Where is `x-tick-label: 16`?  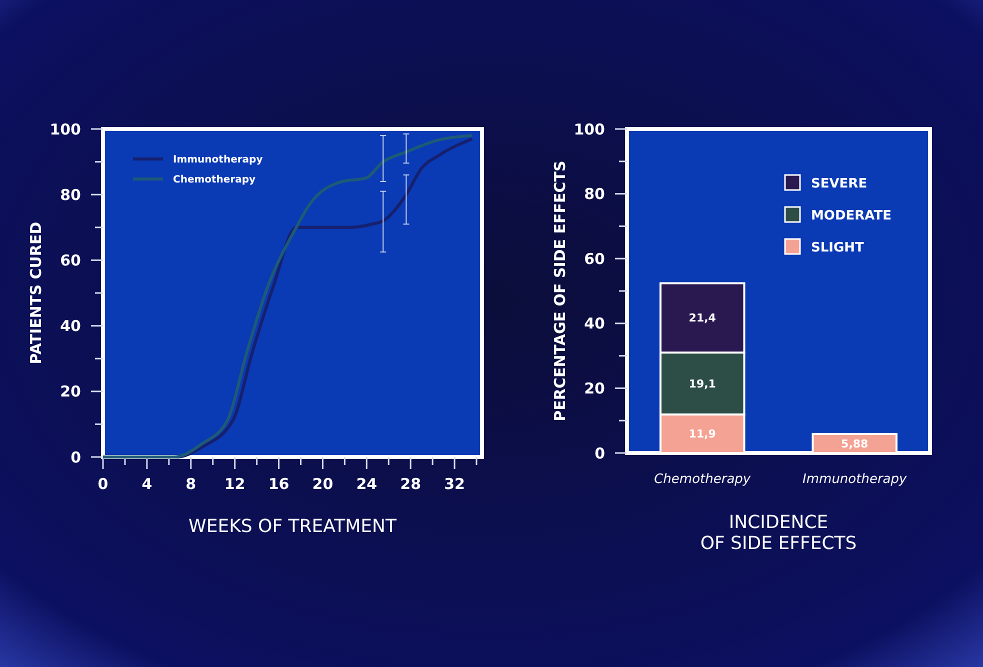 x-tick-label: 16 is located at coordinates (279, 484).